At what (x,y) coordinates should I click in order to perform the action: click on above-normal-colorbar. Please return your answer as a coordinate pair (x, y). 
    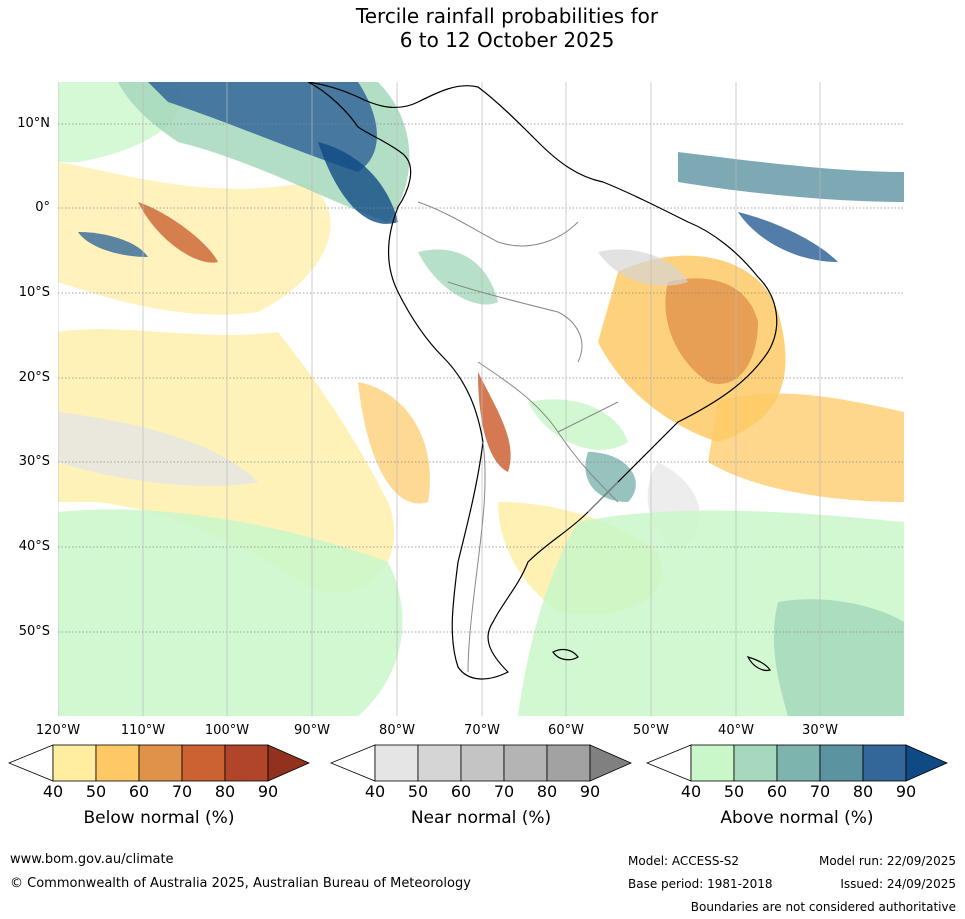
    Looking at the image, I should click on (797, 763).